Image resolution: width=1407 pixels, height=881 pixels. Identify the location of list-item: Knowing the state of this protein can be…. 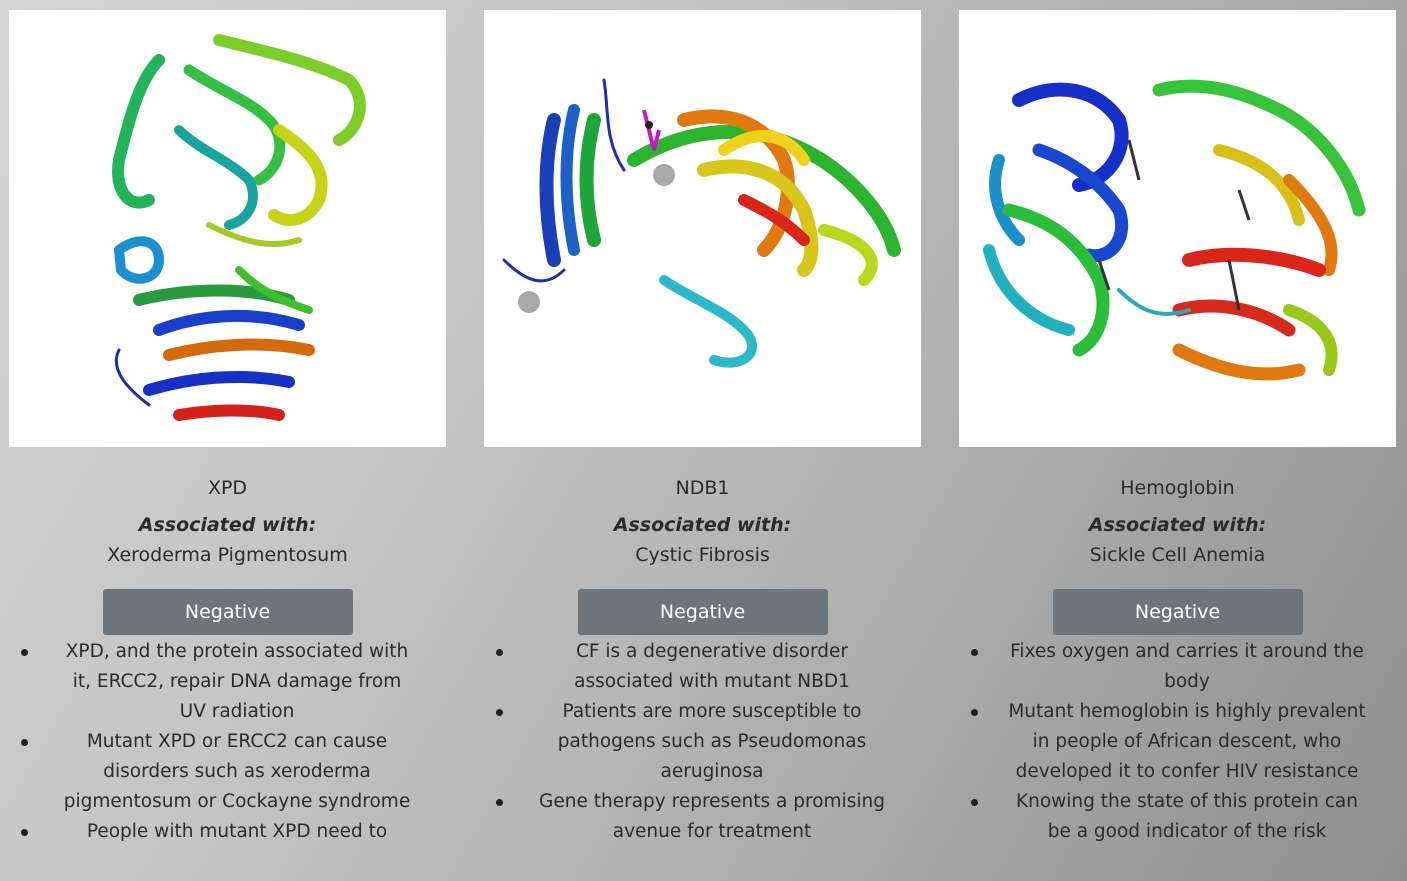
(1169, 817).